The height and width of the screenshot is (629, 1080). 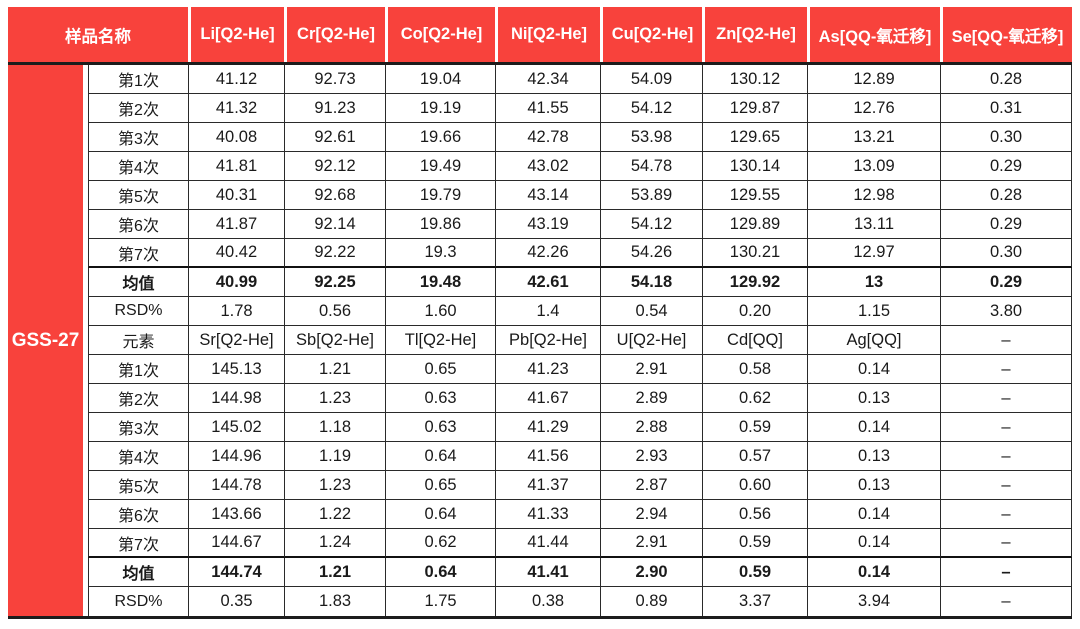 I want to click on table-cell: 144.67, so click(x=236, y=543).